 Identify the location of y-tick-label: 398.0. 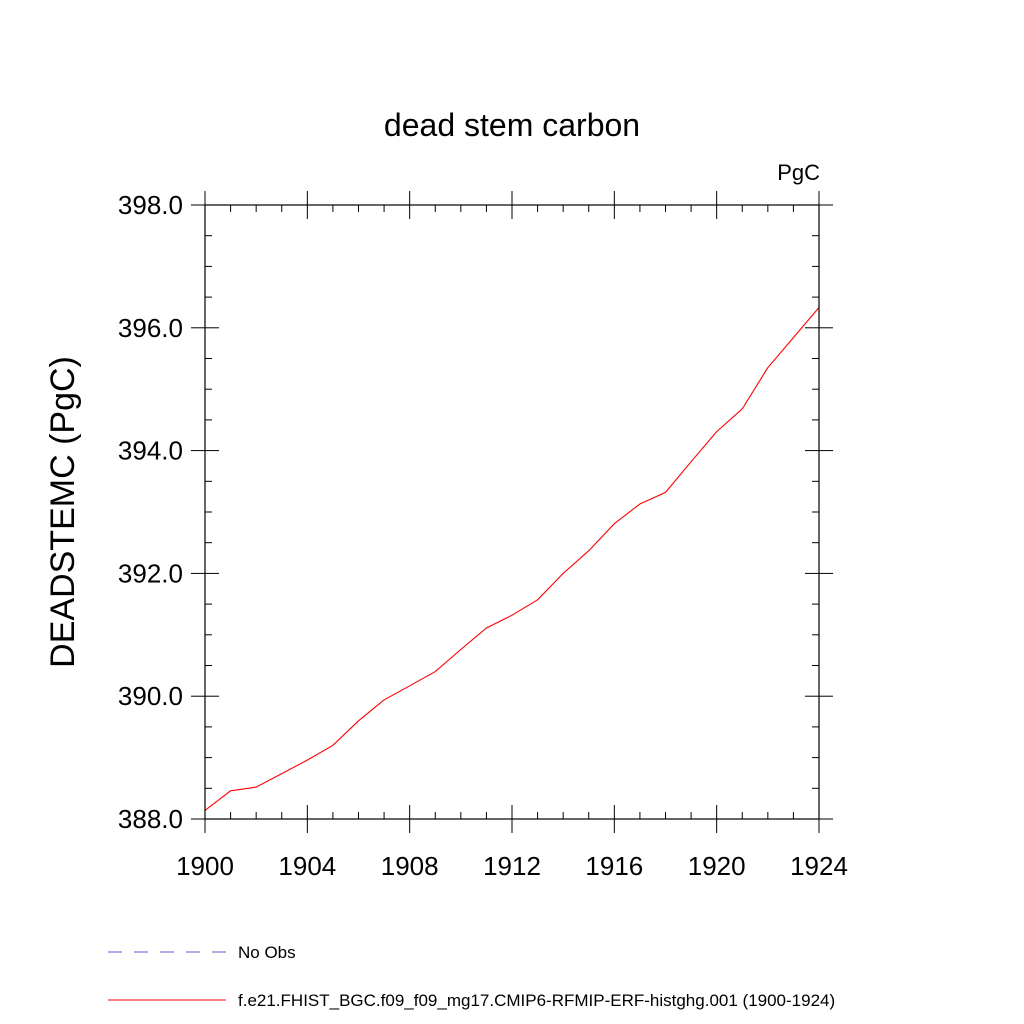
(150, 205).